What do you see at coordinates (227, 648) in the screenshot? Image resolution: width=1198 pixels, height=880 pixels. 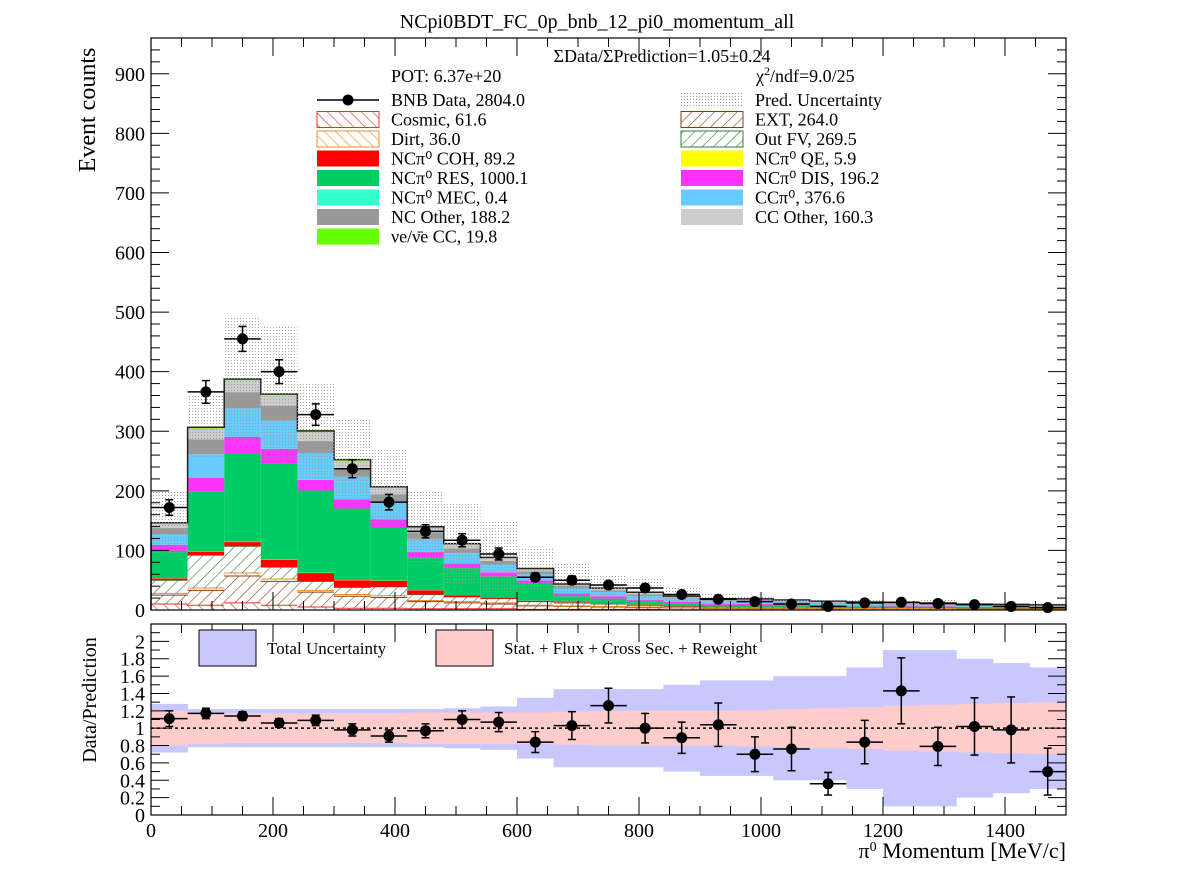 I see `ratio-legend-swatch` at bounding box center [227, 648].